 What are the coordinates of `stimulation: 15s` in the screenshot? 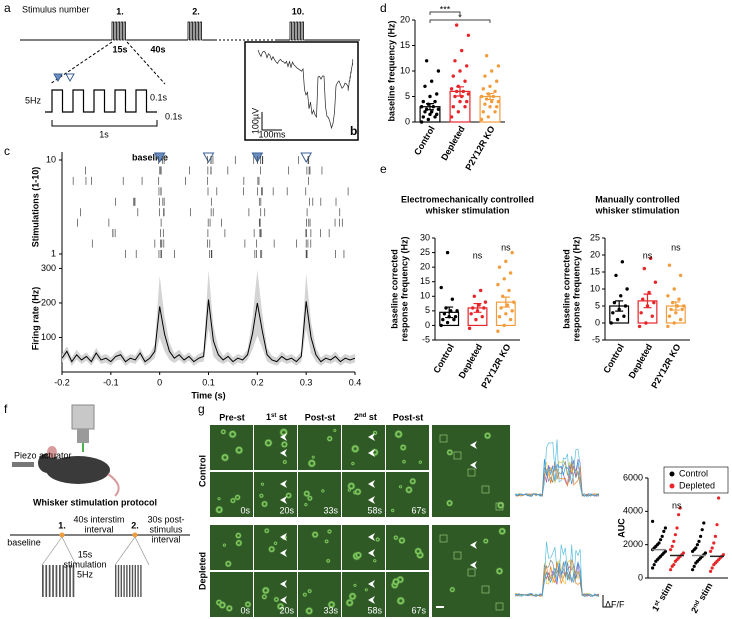 It's located at (85, 554).